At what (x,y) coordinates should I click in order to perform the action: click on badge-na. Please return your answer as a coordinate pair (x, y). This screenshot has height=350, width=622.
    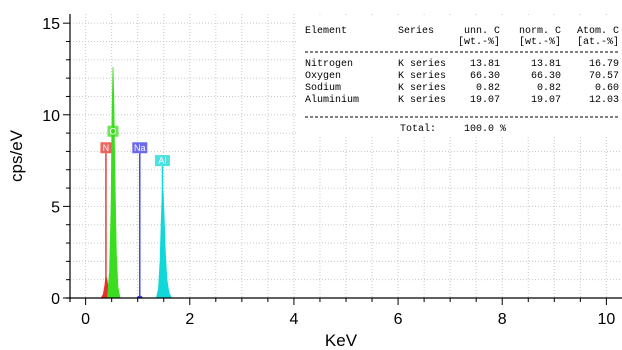
    Looking at the image, I should click on (140, 148).